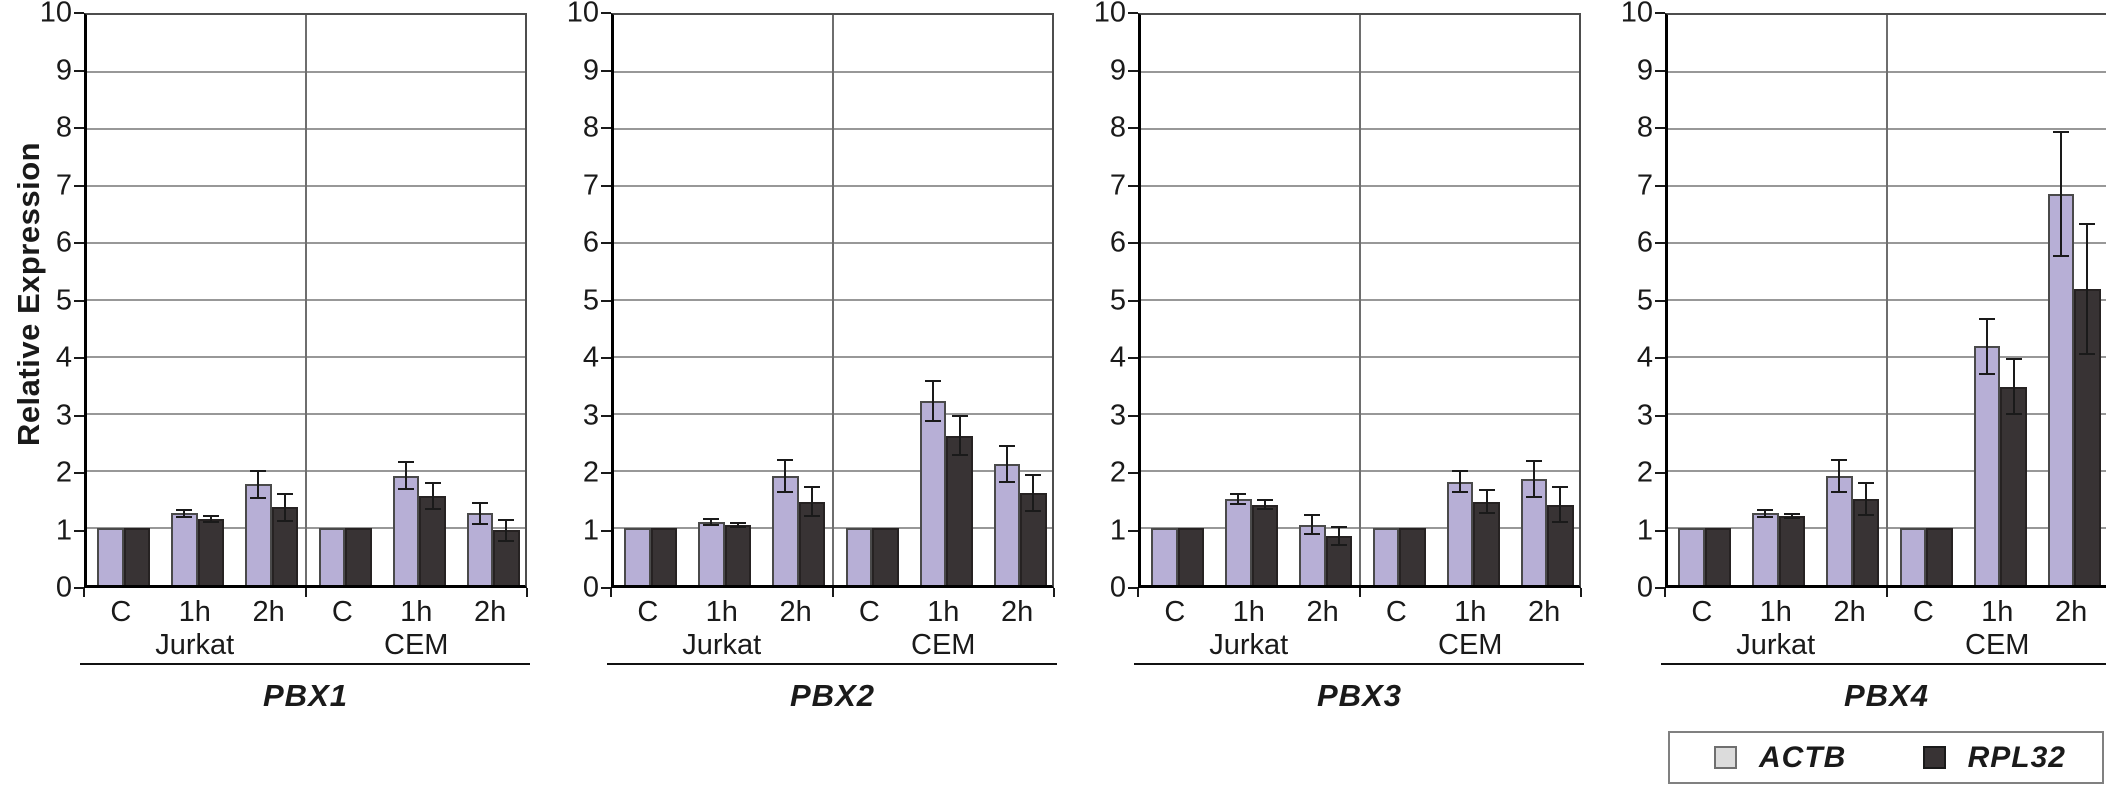 Image resolution: width=2106 pixels, height=790 pixels. What do you see at coordinates (1803, 757) in the screenshot?
I see `legend-label-actb: ACTB` at bounding box center [1803, 757].